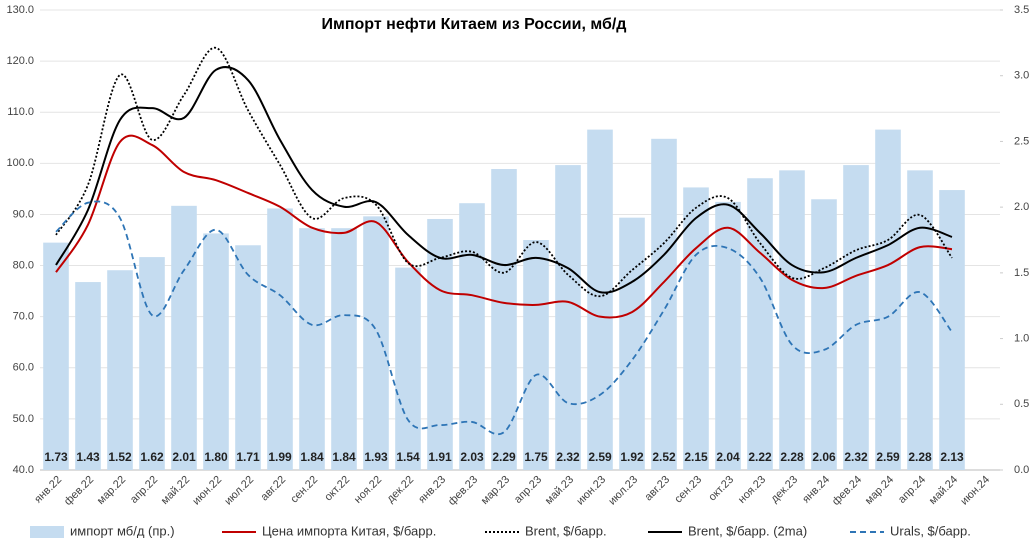 The height and width of the screenshot is (560, 1033). What do you see at coordinates (930, 530) in the screenshot?
I see `legend-label: Urals, $/барр.` at bounding box center [930, 530].